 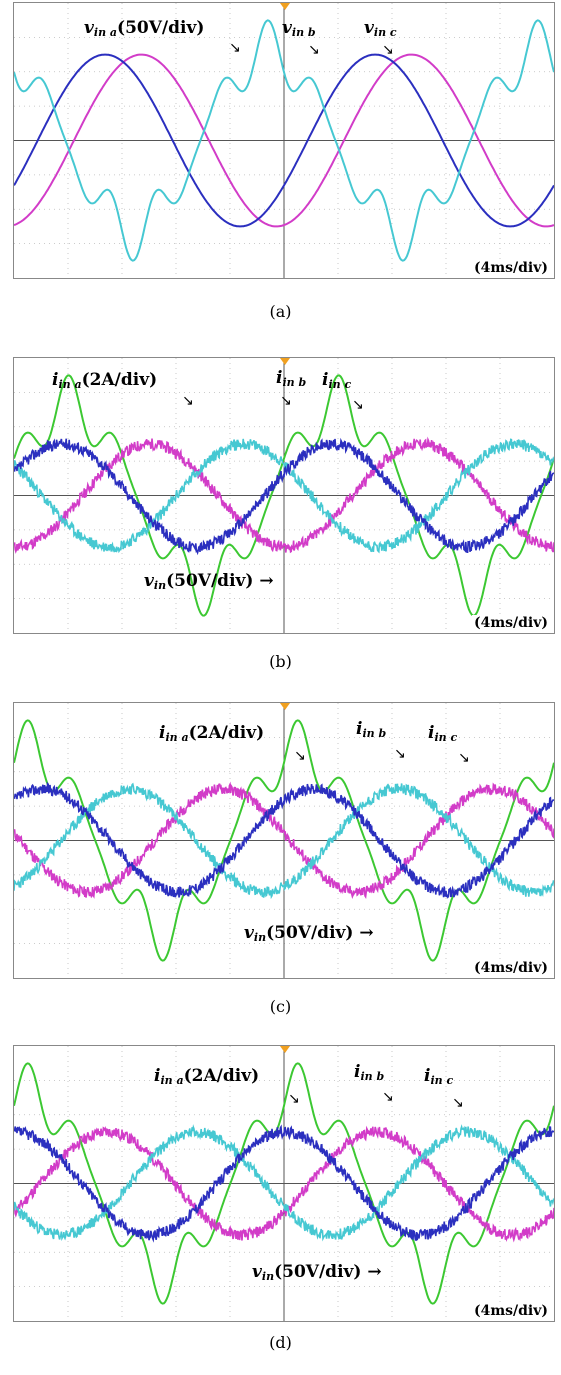 What do you see at coordinates (280, 311) in the screenshot?
I see `caption-a: (a)` at bounding box center [280, 311].